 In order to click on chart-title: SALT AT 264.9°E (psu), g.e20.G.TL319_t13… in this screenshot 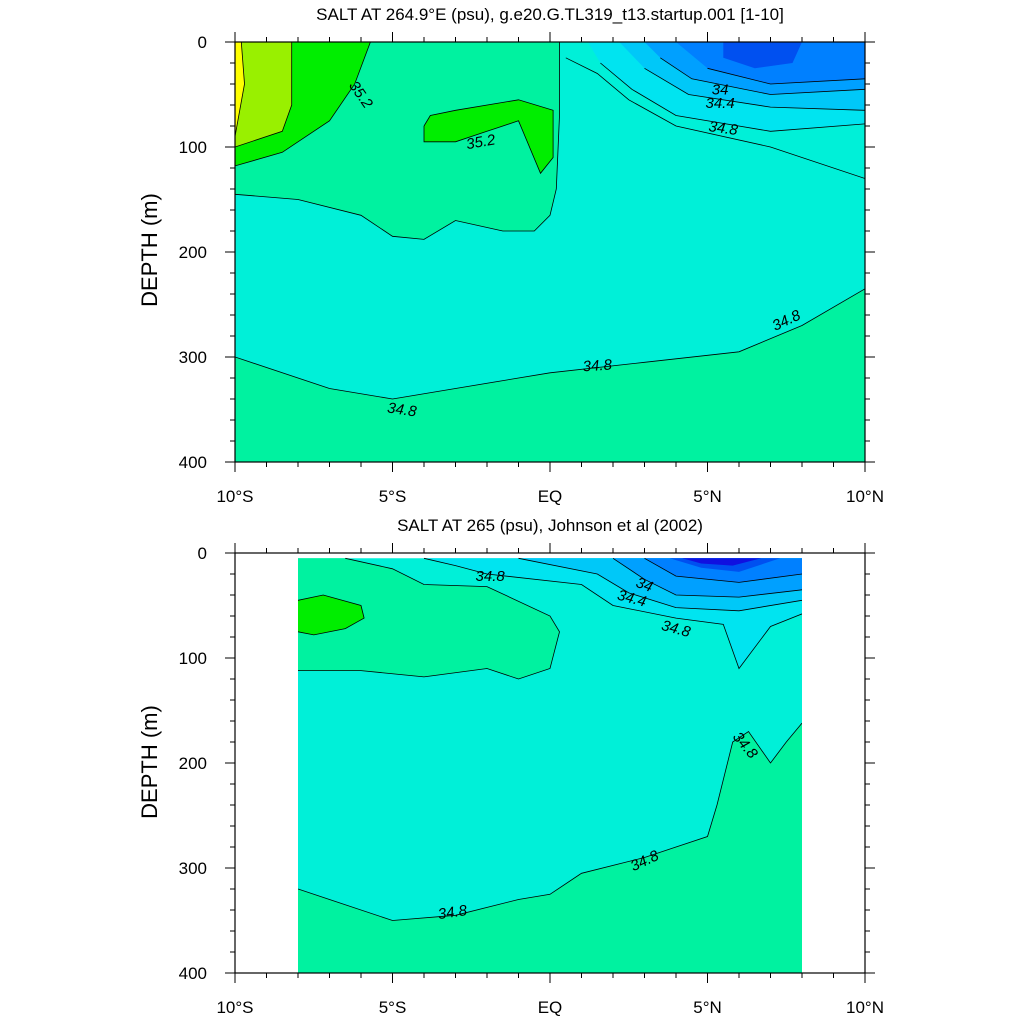, I will do `click(550, 14)`.